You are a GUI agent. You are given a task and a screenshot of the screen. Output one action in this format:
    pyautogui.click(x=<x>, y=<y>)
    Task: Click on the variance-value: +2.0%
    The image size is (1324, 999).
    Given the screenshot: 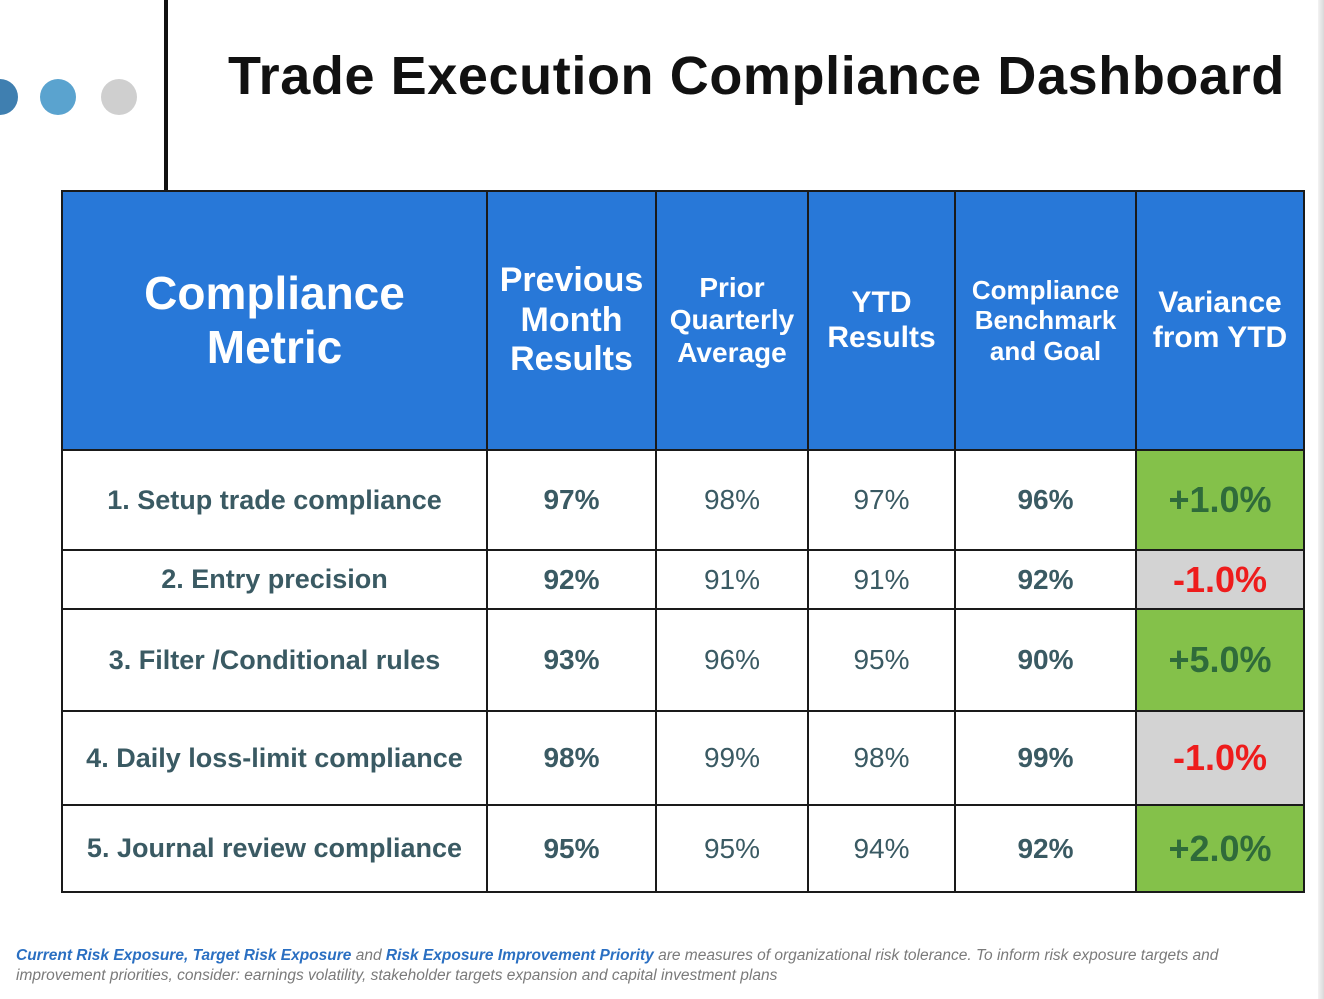 What is the action you would take?
    pyautogui.click(x=1220, y=848)
    